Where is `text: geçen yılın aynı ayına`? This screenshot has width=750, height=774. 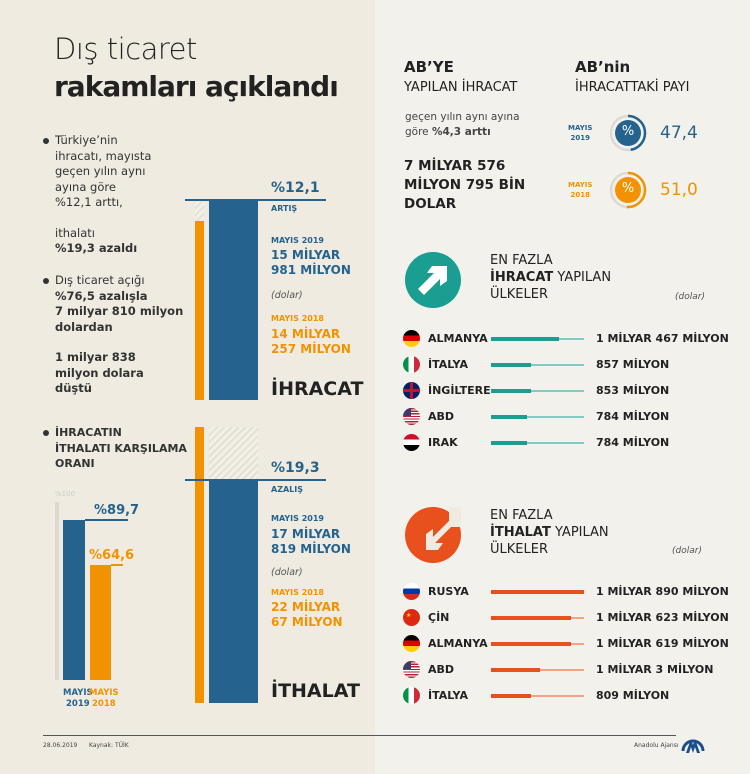
text: geçen yılın aynı ayına is located at coordinates (462, 117).